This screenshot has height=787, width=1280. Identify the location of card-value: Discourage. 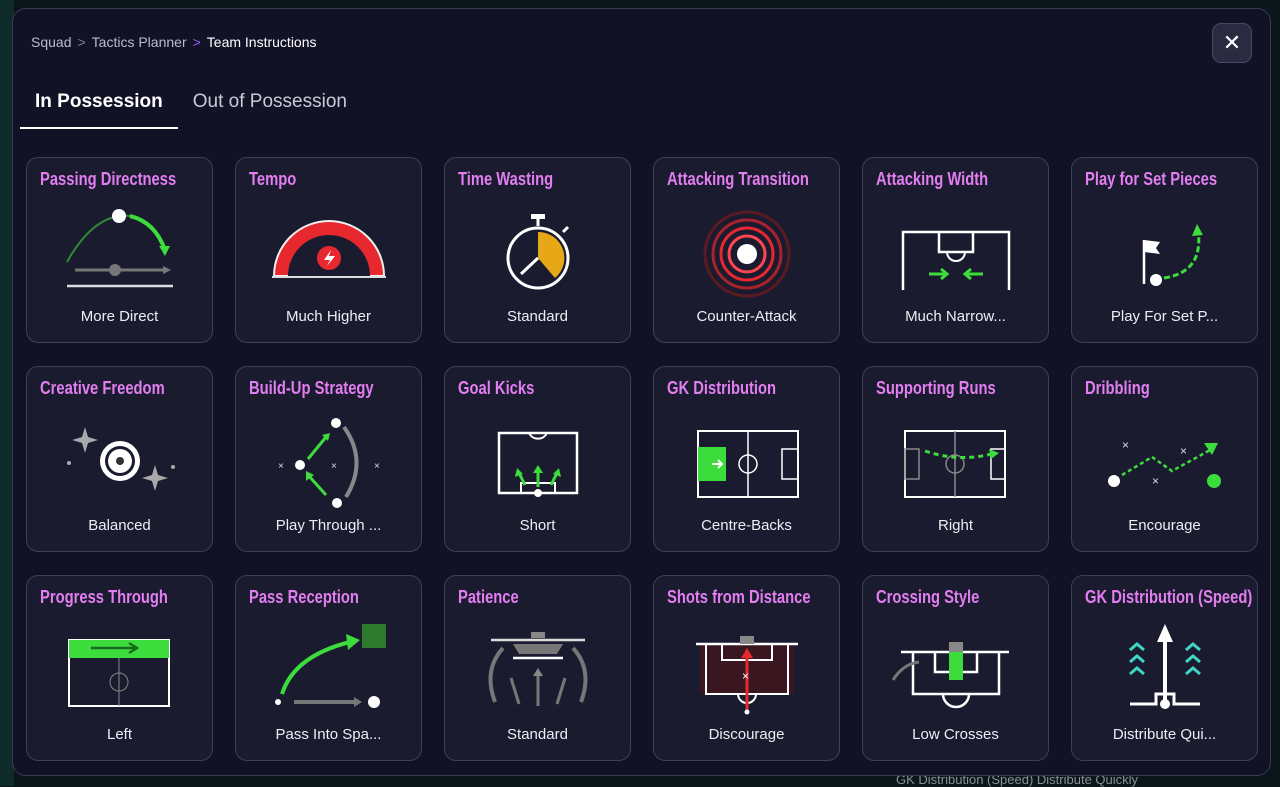
(746, 734).